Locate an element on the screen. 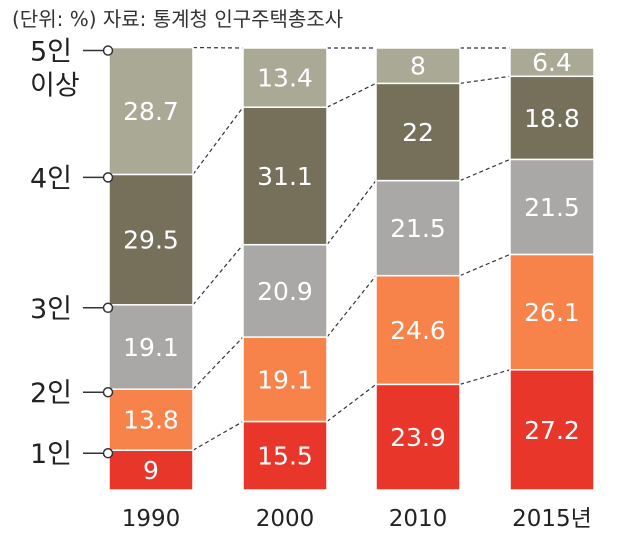 The image size is (634, 547). value-label: 13.4 is located at coordinates (285, 78).